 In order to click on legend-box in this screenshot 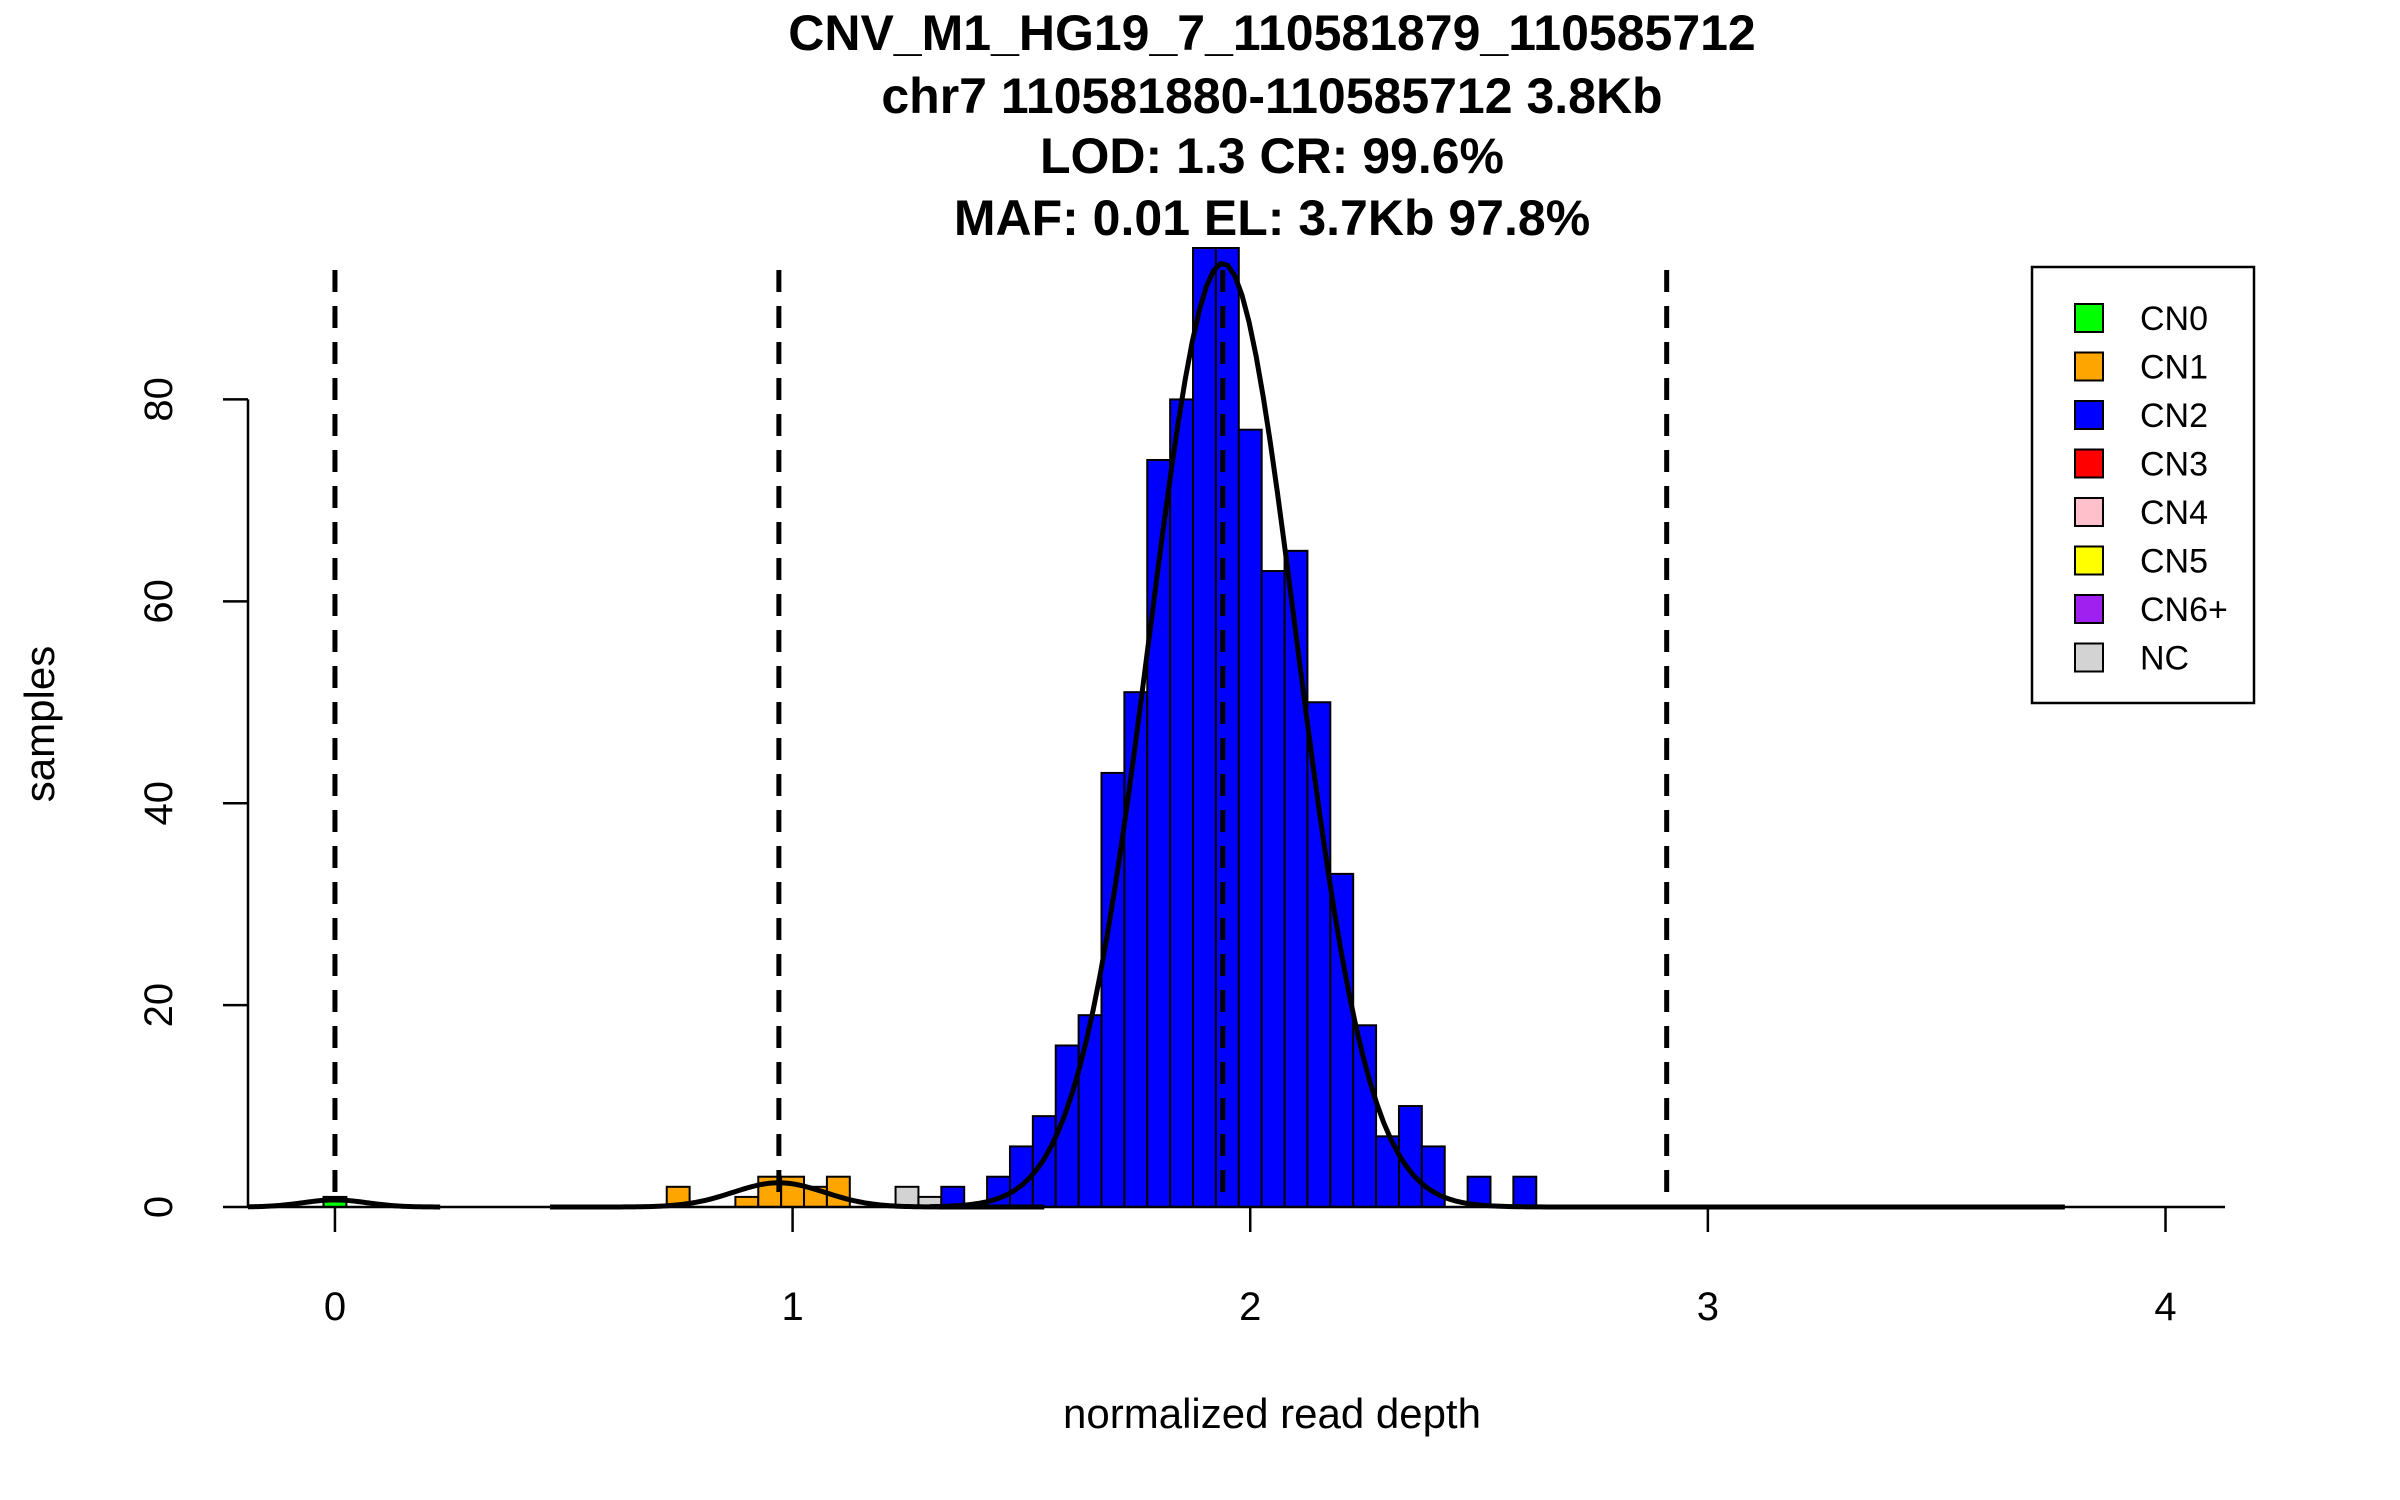, I will do `click(2143, 485)`.